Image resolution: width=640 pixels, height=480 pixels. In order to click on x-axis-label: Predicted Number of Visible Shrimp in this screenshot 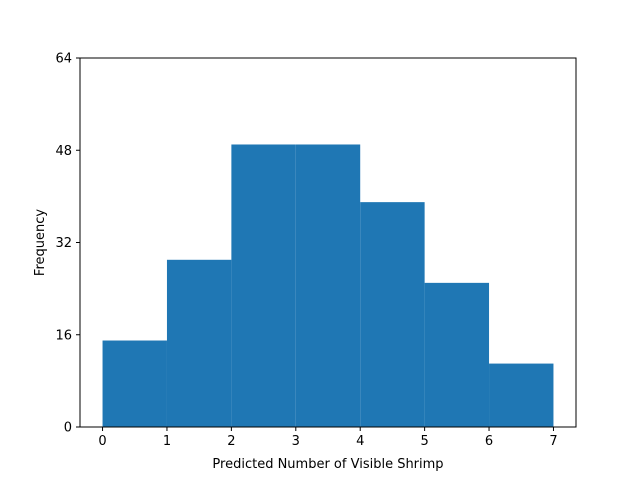, I will do `click(327, 464)`.